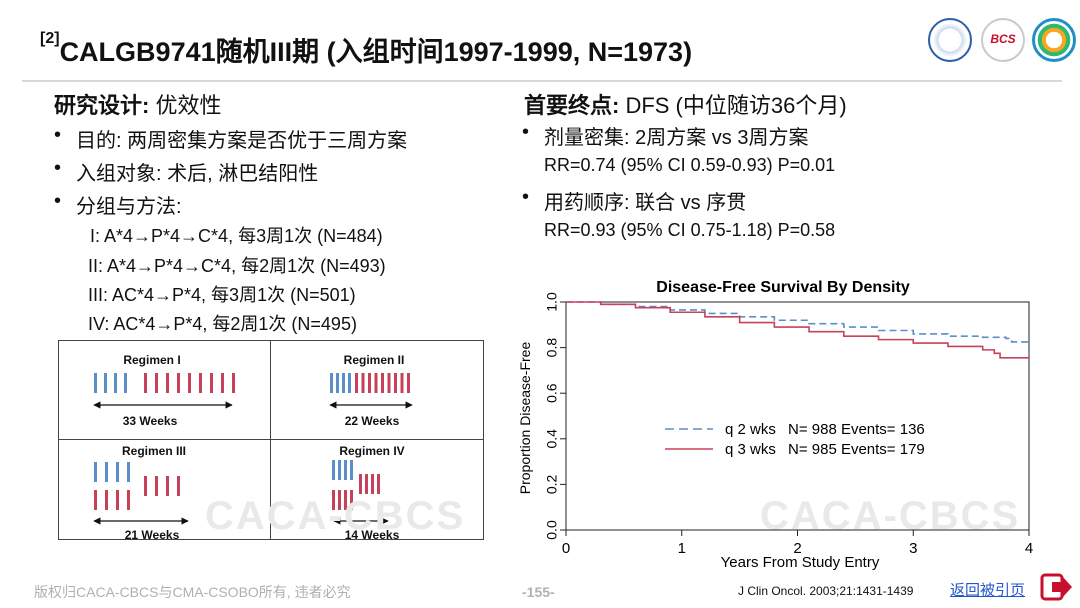 This screenshot has width=1080, height=608. Describe the element at coordinates (50, 38) in the screenshot. I see `title-reference: [2]` at that location.